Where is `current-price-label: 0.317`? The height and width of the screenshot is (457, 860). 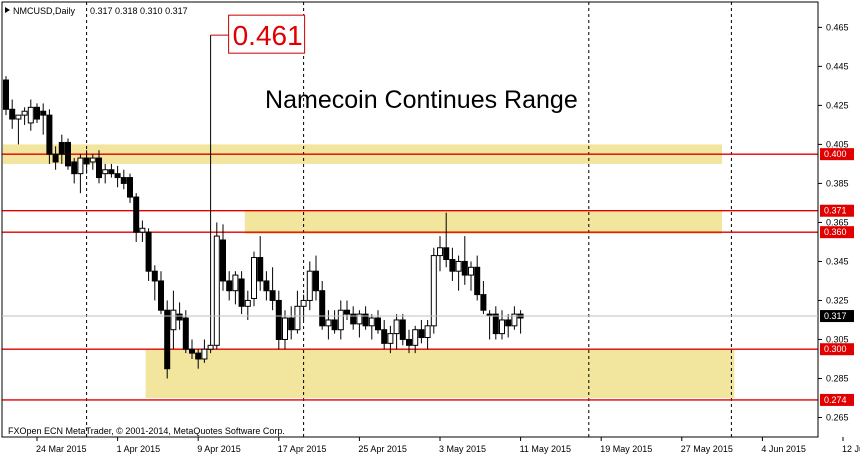
current-price-label: 0.317 is located at coordinates (835, 316).